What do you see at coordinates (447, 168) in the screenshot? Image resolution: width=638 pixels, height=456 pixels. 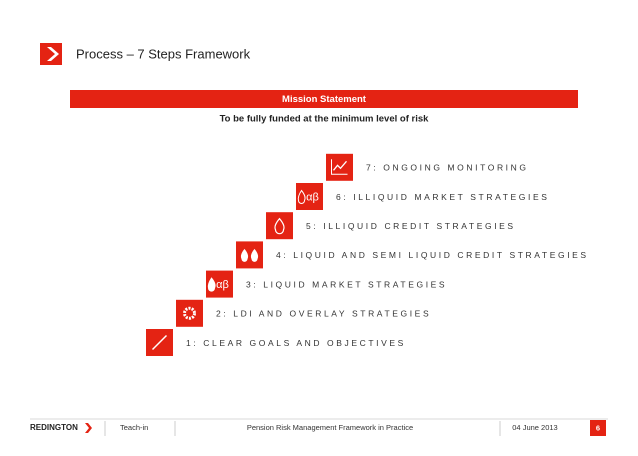 I see `step-label: 7: ONGOING MONITORING` at bounding box center [447, 168].